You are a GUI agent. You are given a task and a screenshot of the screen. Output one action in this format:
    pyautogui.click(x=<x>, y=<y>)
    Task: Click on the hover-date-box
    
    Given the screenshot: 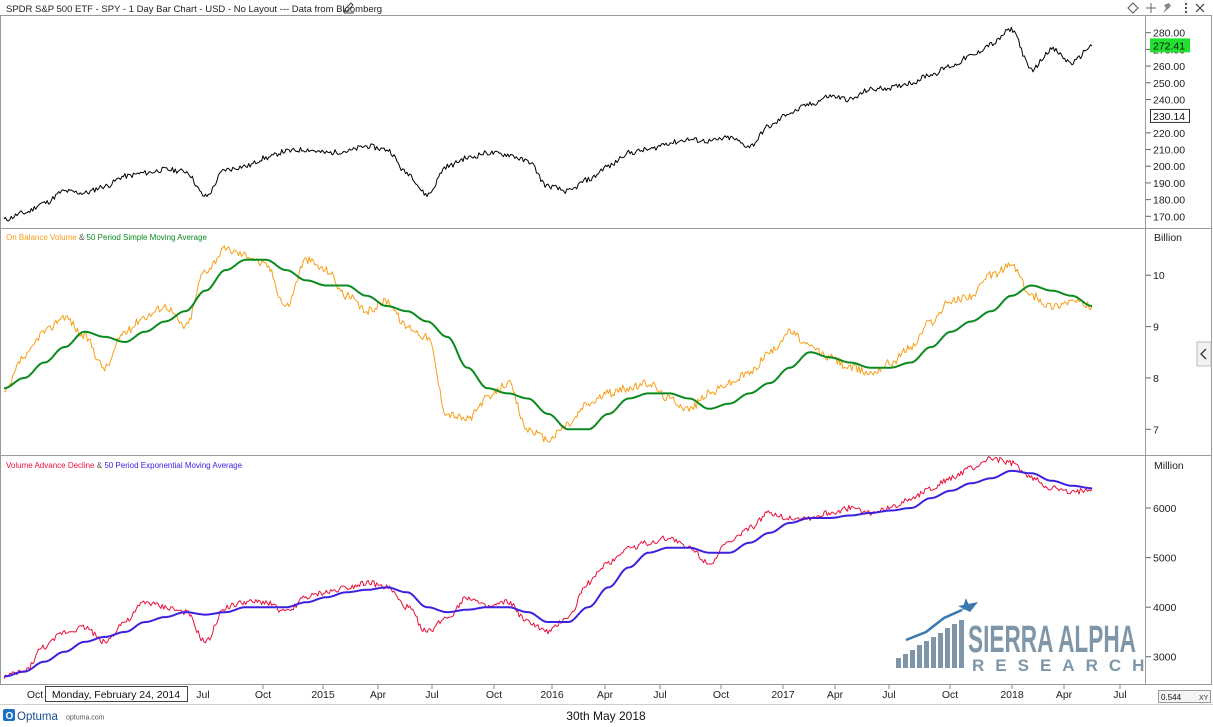 What is the action you would take?
    pyautogui.click(x=116, y=694)
    